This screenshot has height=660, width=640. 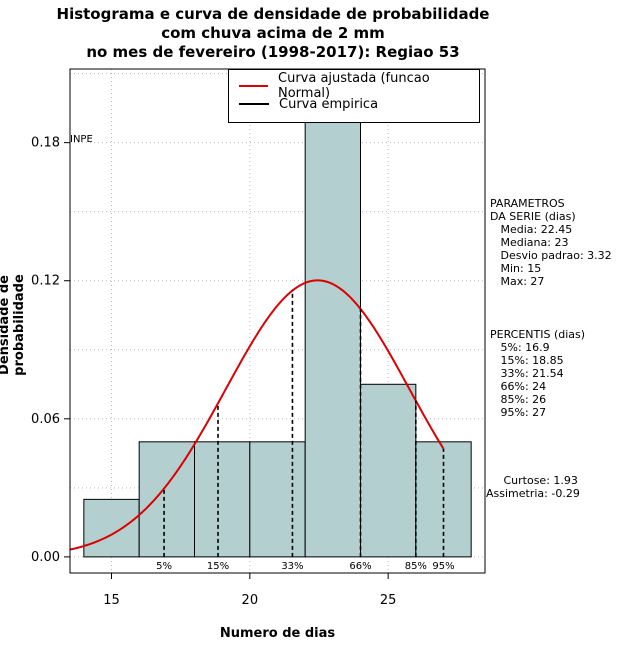 I want to click on x-tick-label-1: 20, so click(x=250, y=600).